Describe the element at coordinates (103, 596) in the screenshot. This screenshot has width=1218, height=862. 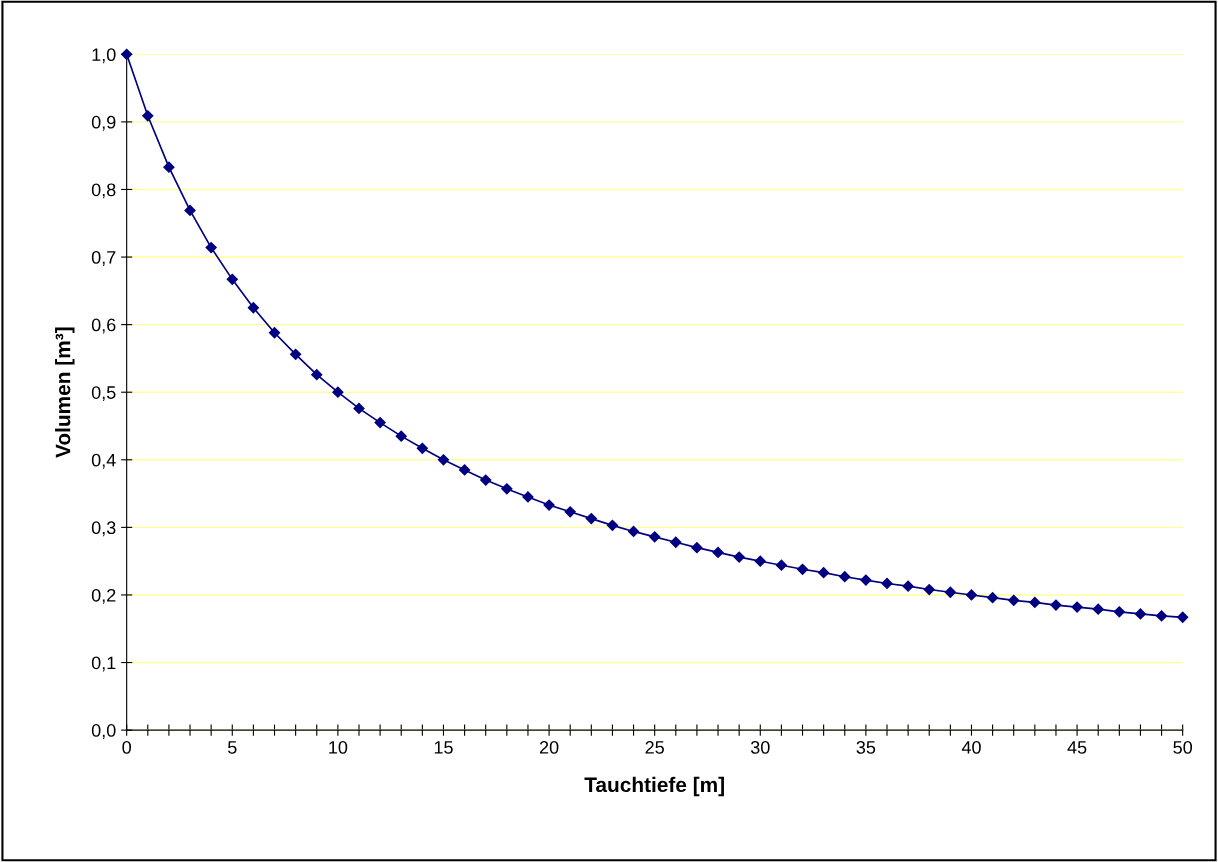
I see `y-tick-label: 0,2` at that location.